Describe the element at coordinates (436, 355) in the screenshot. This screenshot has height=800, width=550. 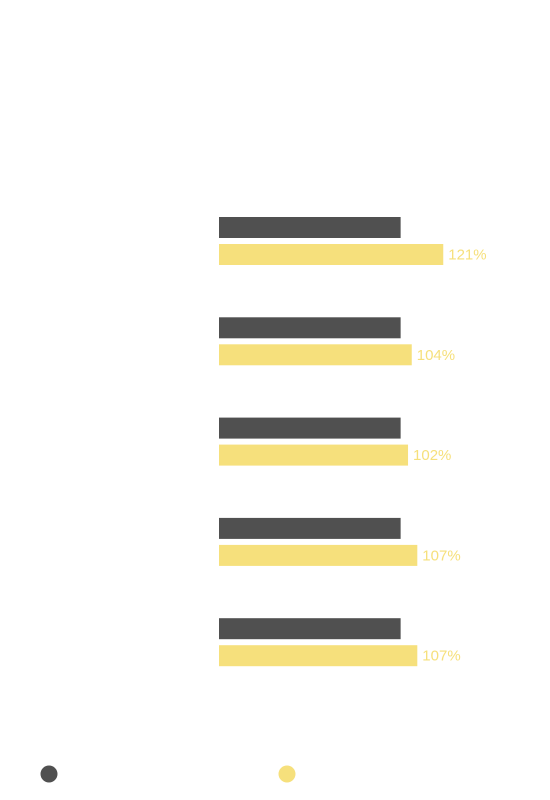
I see `value-label: 104%` at that location.